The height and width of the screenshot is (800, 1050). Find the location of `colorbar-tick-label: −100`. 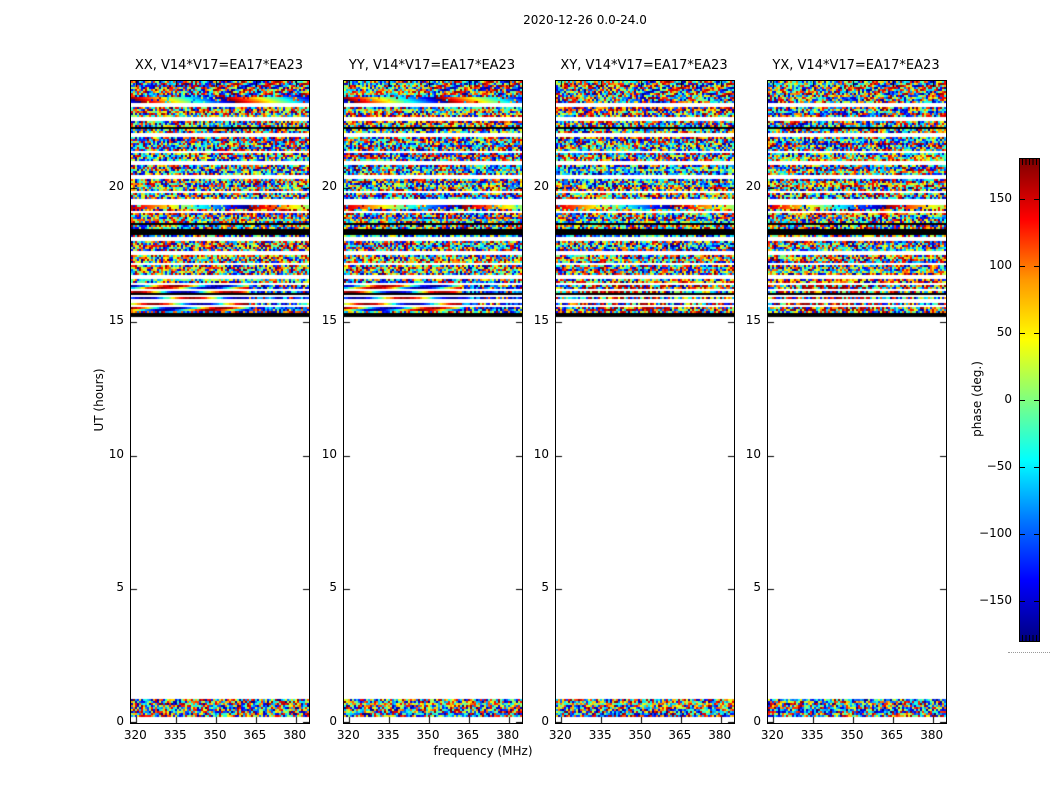

colorbar-tick-label: −100 is located at coordinates (995, 532).